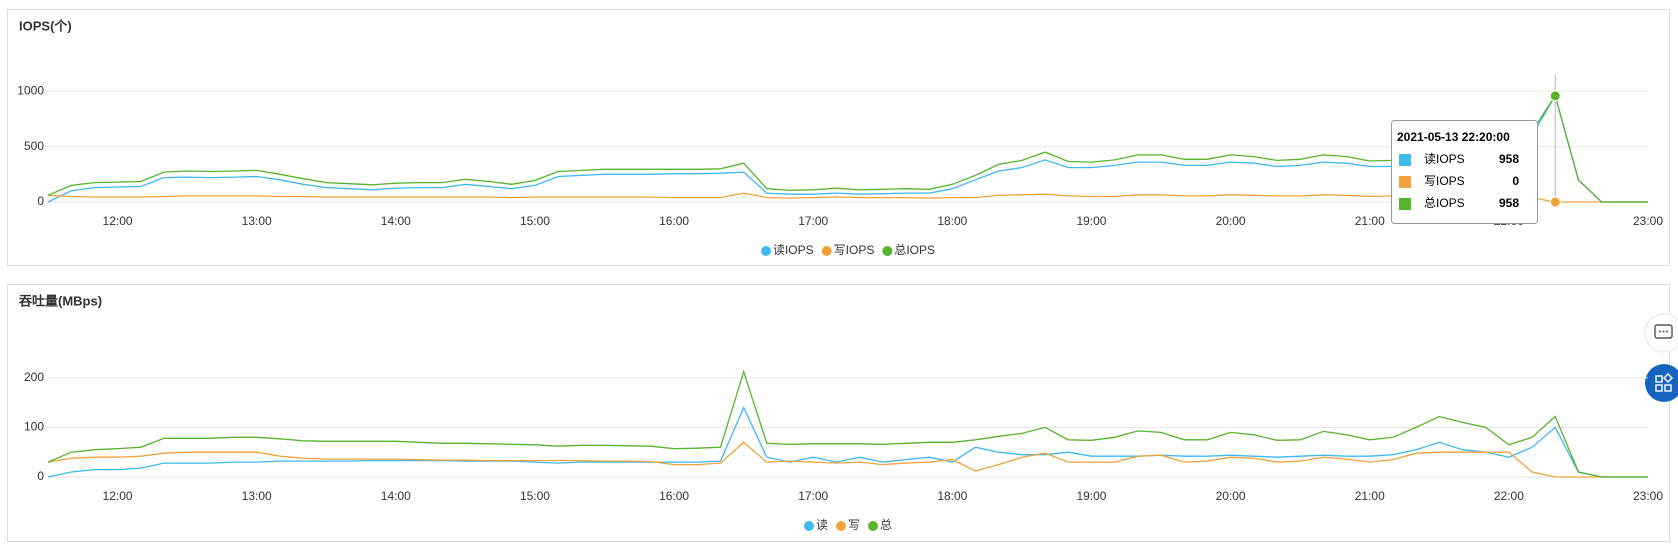 Image resolution: width=1678 pixels, height=552 pixels. Describe the element at coordinates (822, 525) in the screenshot. I see `legend-label: 读` at that location.